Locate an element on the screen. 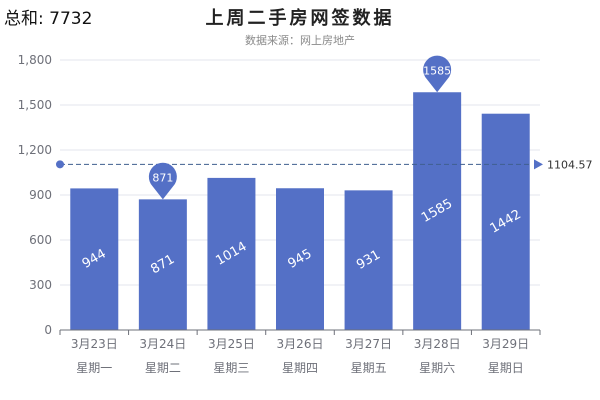 Image resolution: width=600 pixels, height=400 pixels. mean-value-label: 1104.57 is located at coordinates (570, 164).